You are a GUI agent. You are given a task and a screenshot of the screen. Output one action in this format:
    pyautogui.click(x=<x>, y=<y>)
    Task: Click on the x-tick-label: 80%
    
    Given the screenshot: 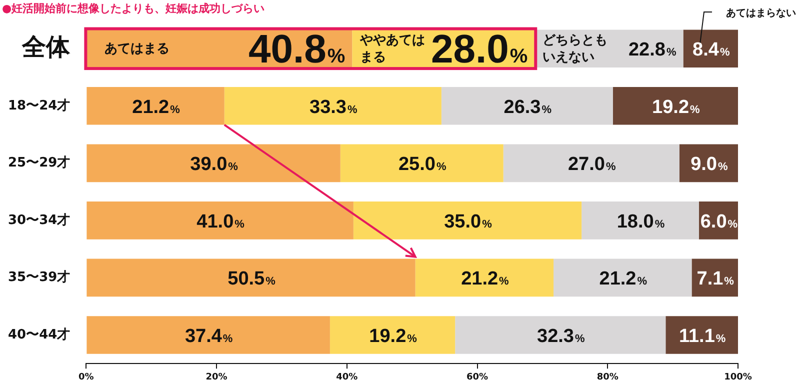 What is the action you would take?
    pyautogui.click(x=607, y=377)
    